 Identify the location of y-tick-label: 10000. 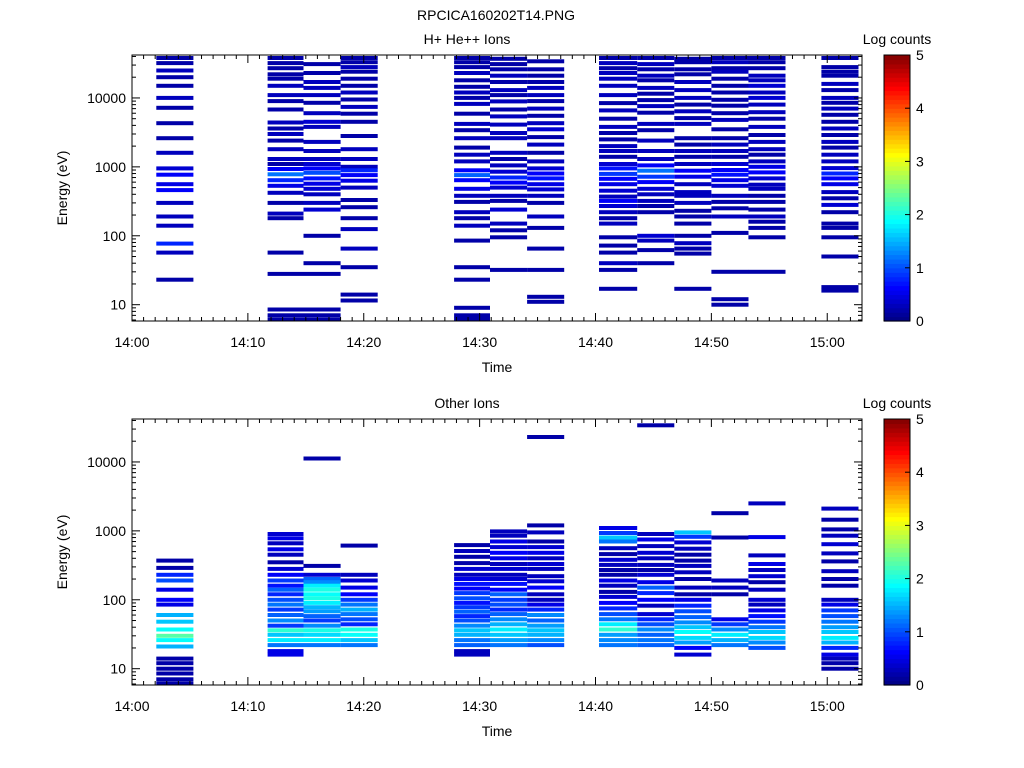
(106, 462).